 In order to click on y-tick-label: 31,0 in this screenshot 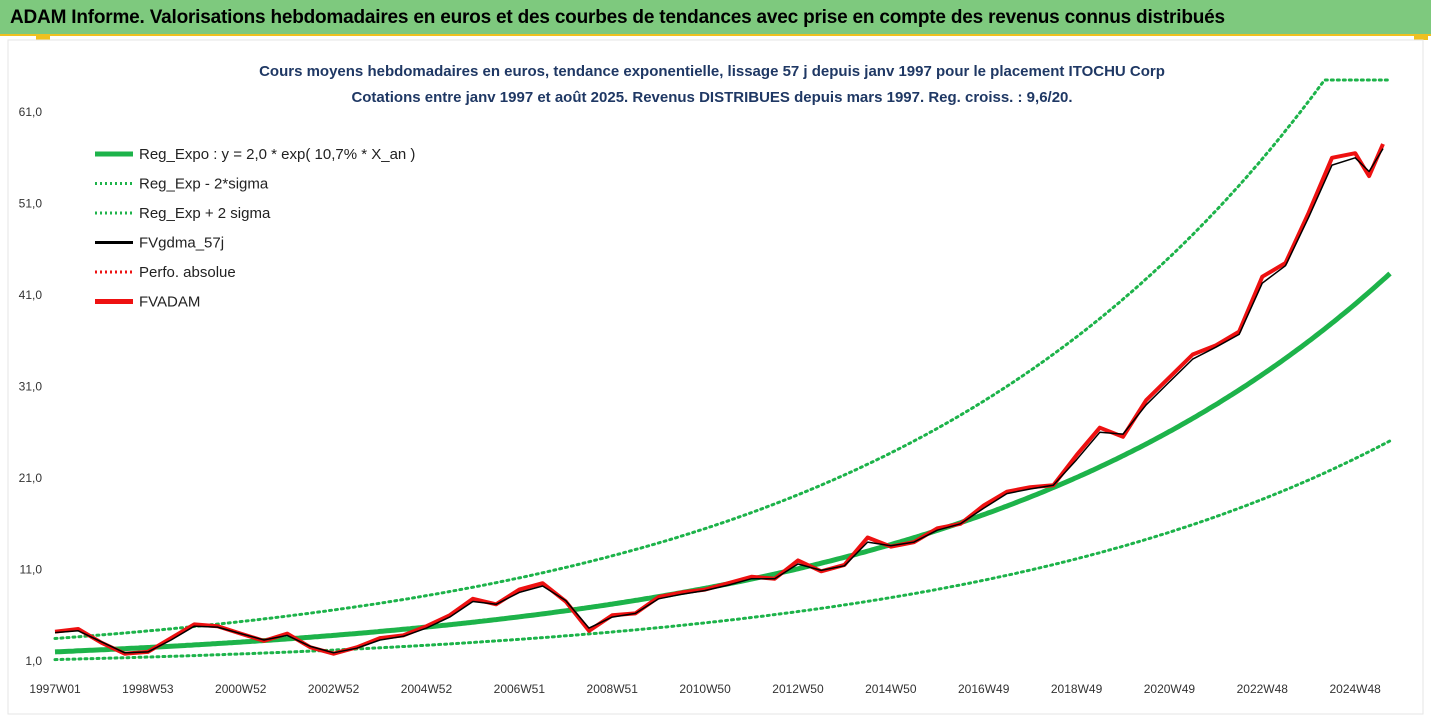, I will do `click(31, 387)`.